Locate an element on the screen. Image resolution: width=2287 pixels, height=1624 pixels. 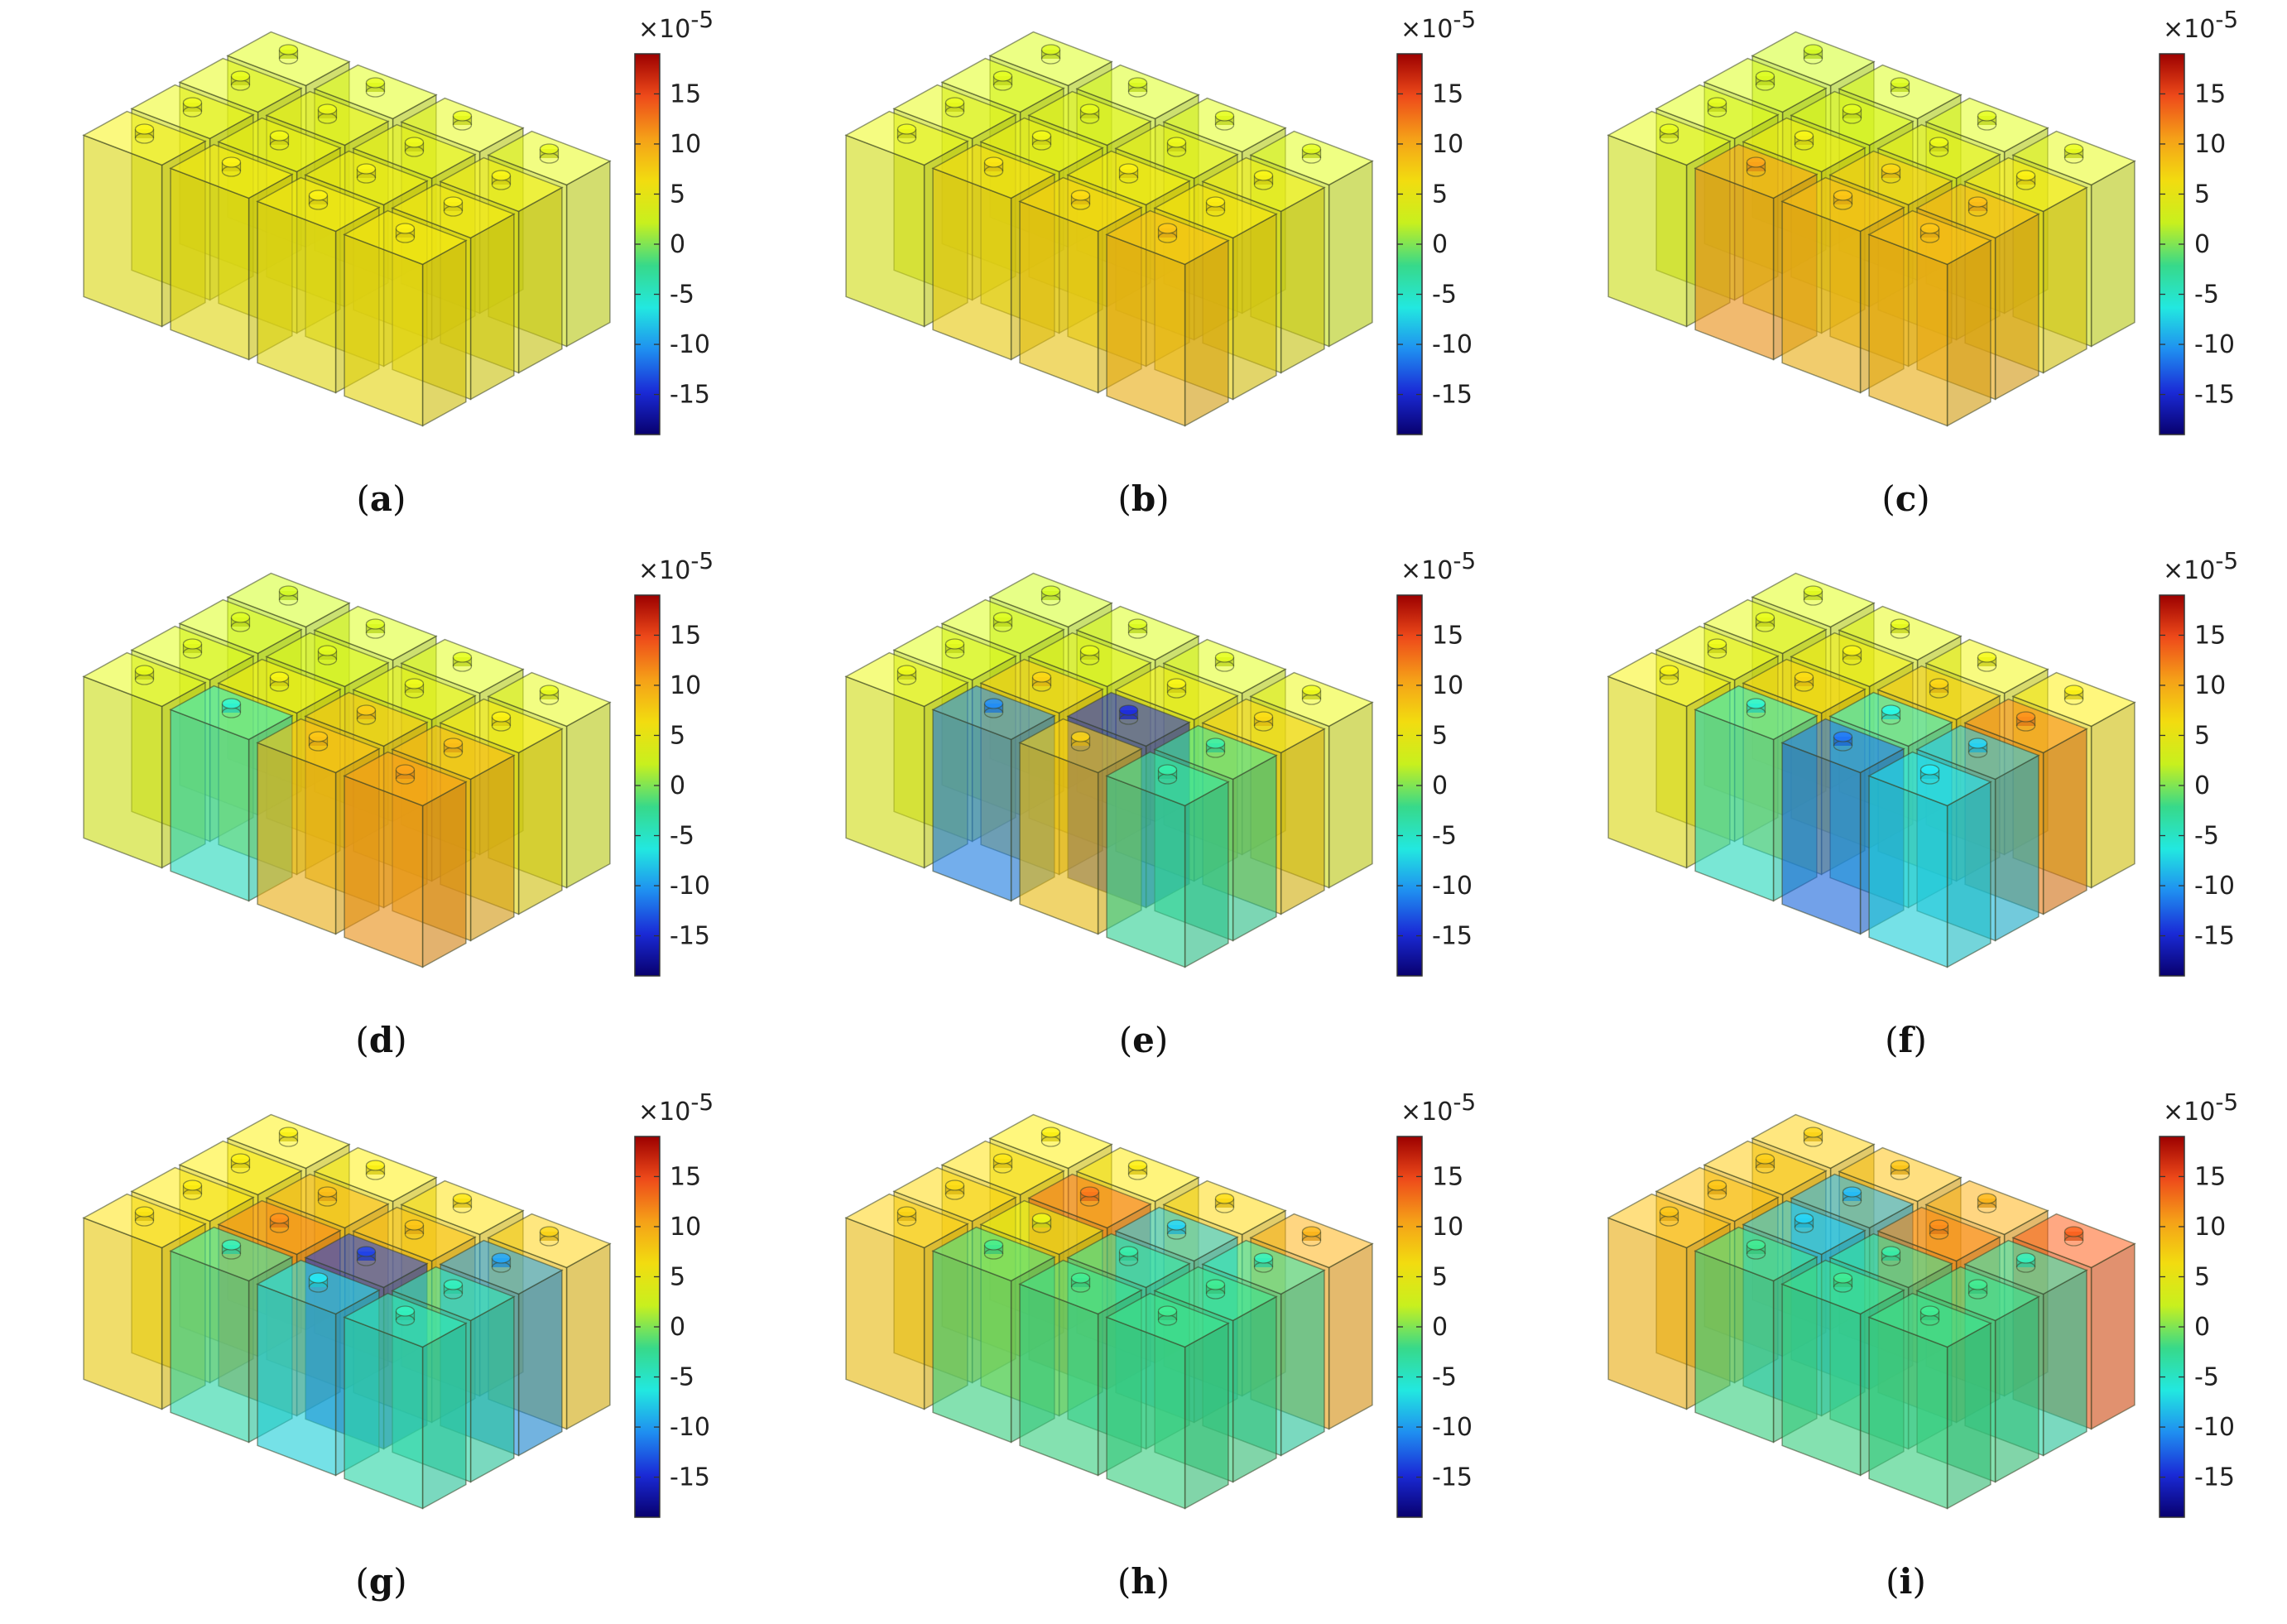
panel-b-plot: 15 10 5 0 -5 -10 -15 ×10-5 is located at coordinates (1160, 220).